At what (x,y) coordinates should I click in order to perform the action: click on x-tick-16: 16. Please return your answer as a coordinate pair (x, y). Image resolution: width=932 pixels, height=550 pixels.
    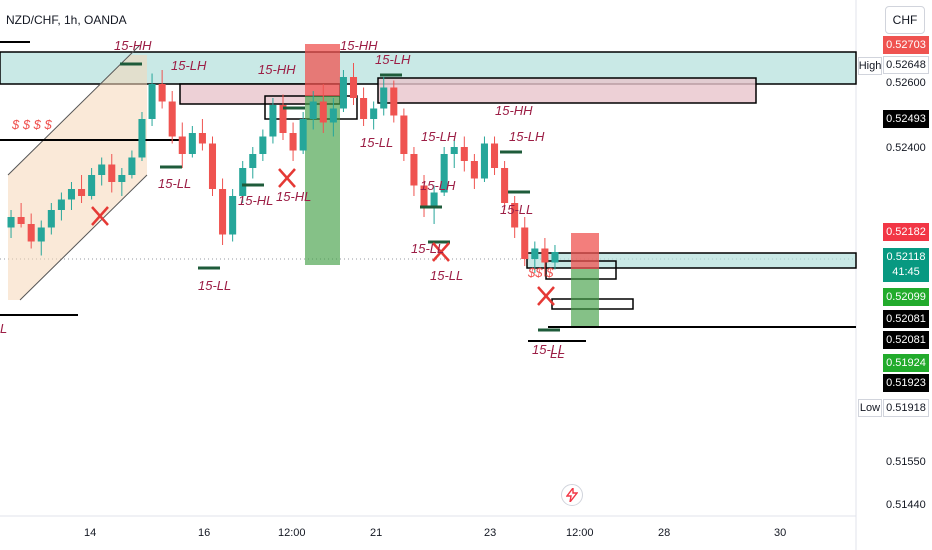
    Looking at the image, I should click on (204, 533).